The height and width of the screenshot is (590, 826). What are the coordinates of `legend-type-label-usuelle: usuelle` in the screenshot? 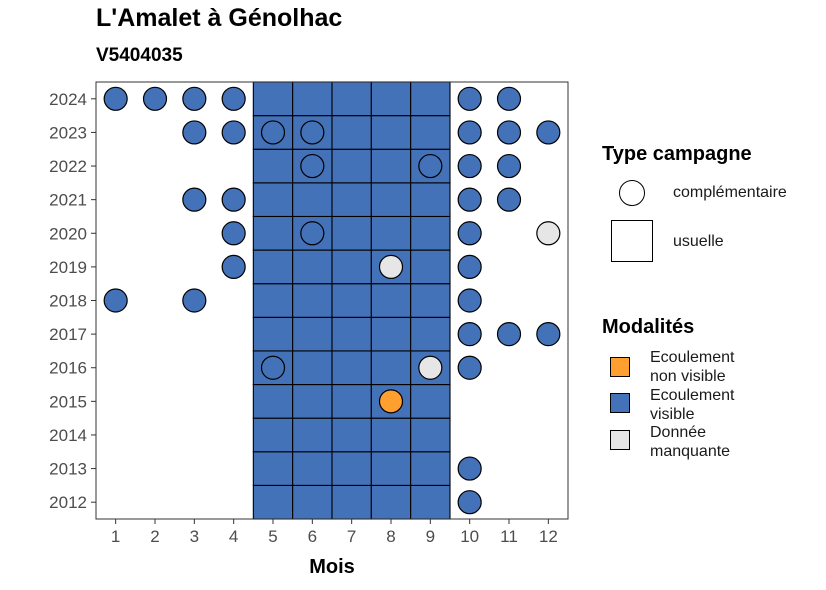 It's located at (698, 241).